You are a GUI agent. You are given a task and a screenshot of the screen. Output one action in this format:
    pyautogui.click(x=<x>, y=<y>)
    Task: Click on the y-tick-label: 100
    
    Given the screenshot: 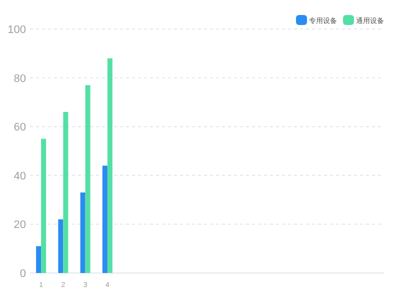 What is the action you would take?
    pyautogui.click(x=17, y=30)
    